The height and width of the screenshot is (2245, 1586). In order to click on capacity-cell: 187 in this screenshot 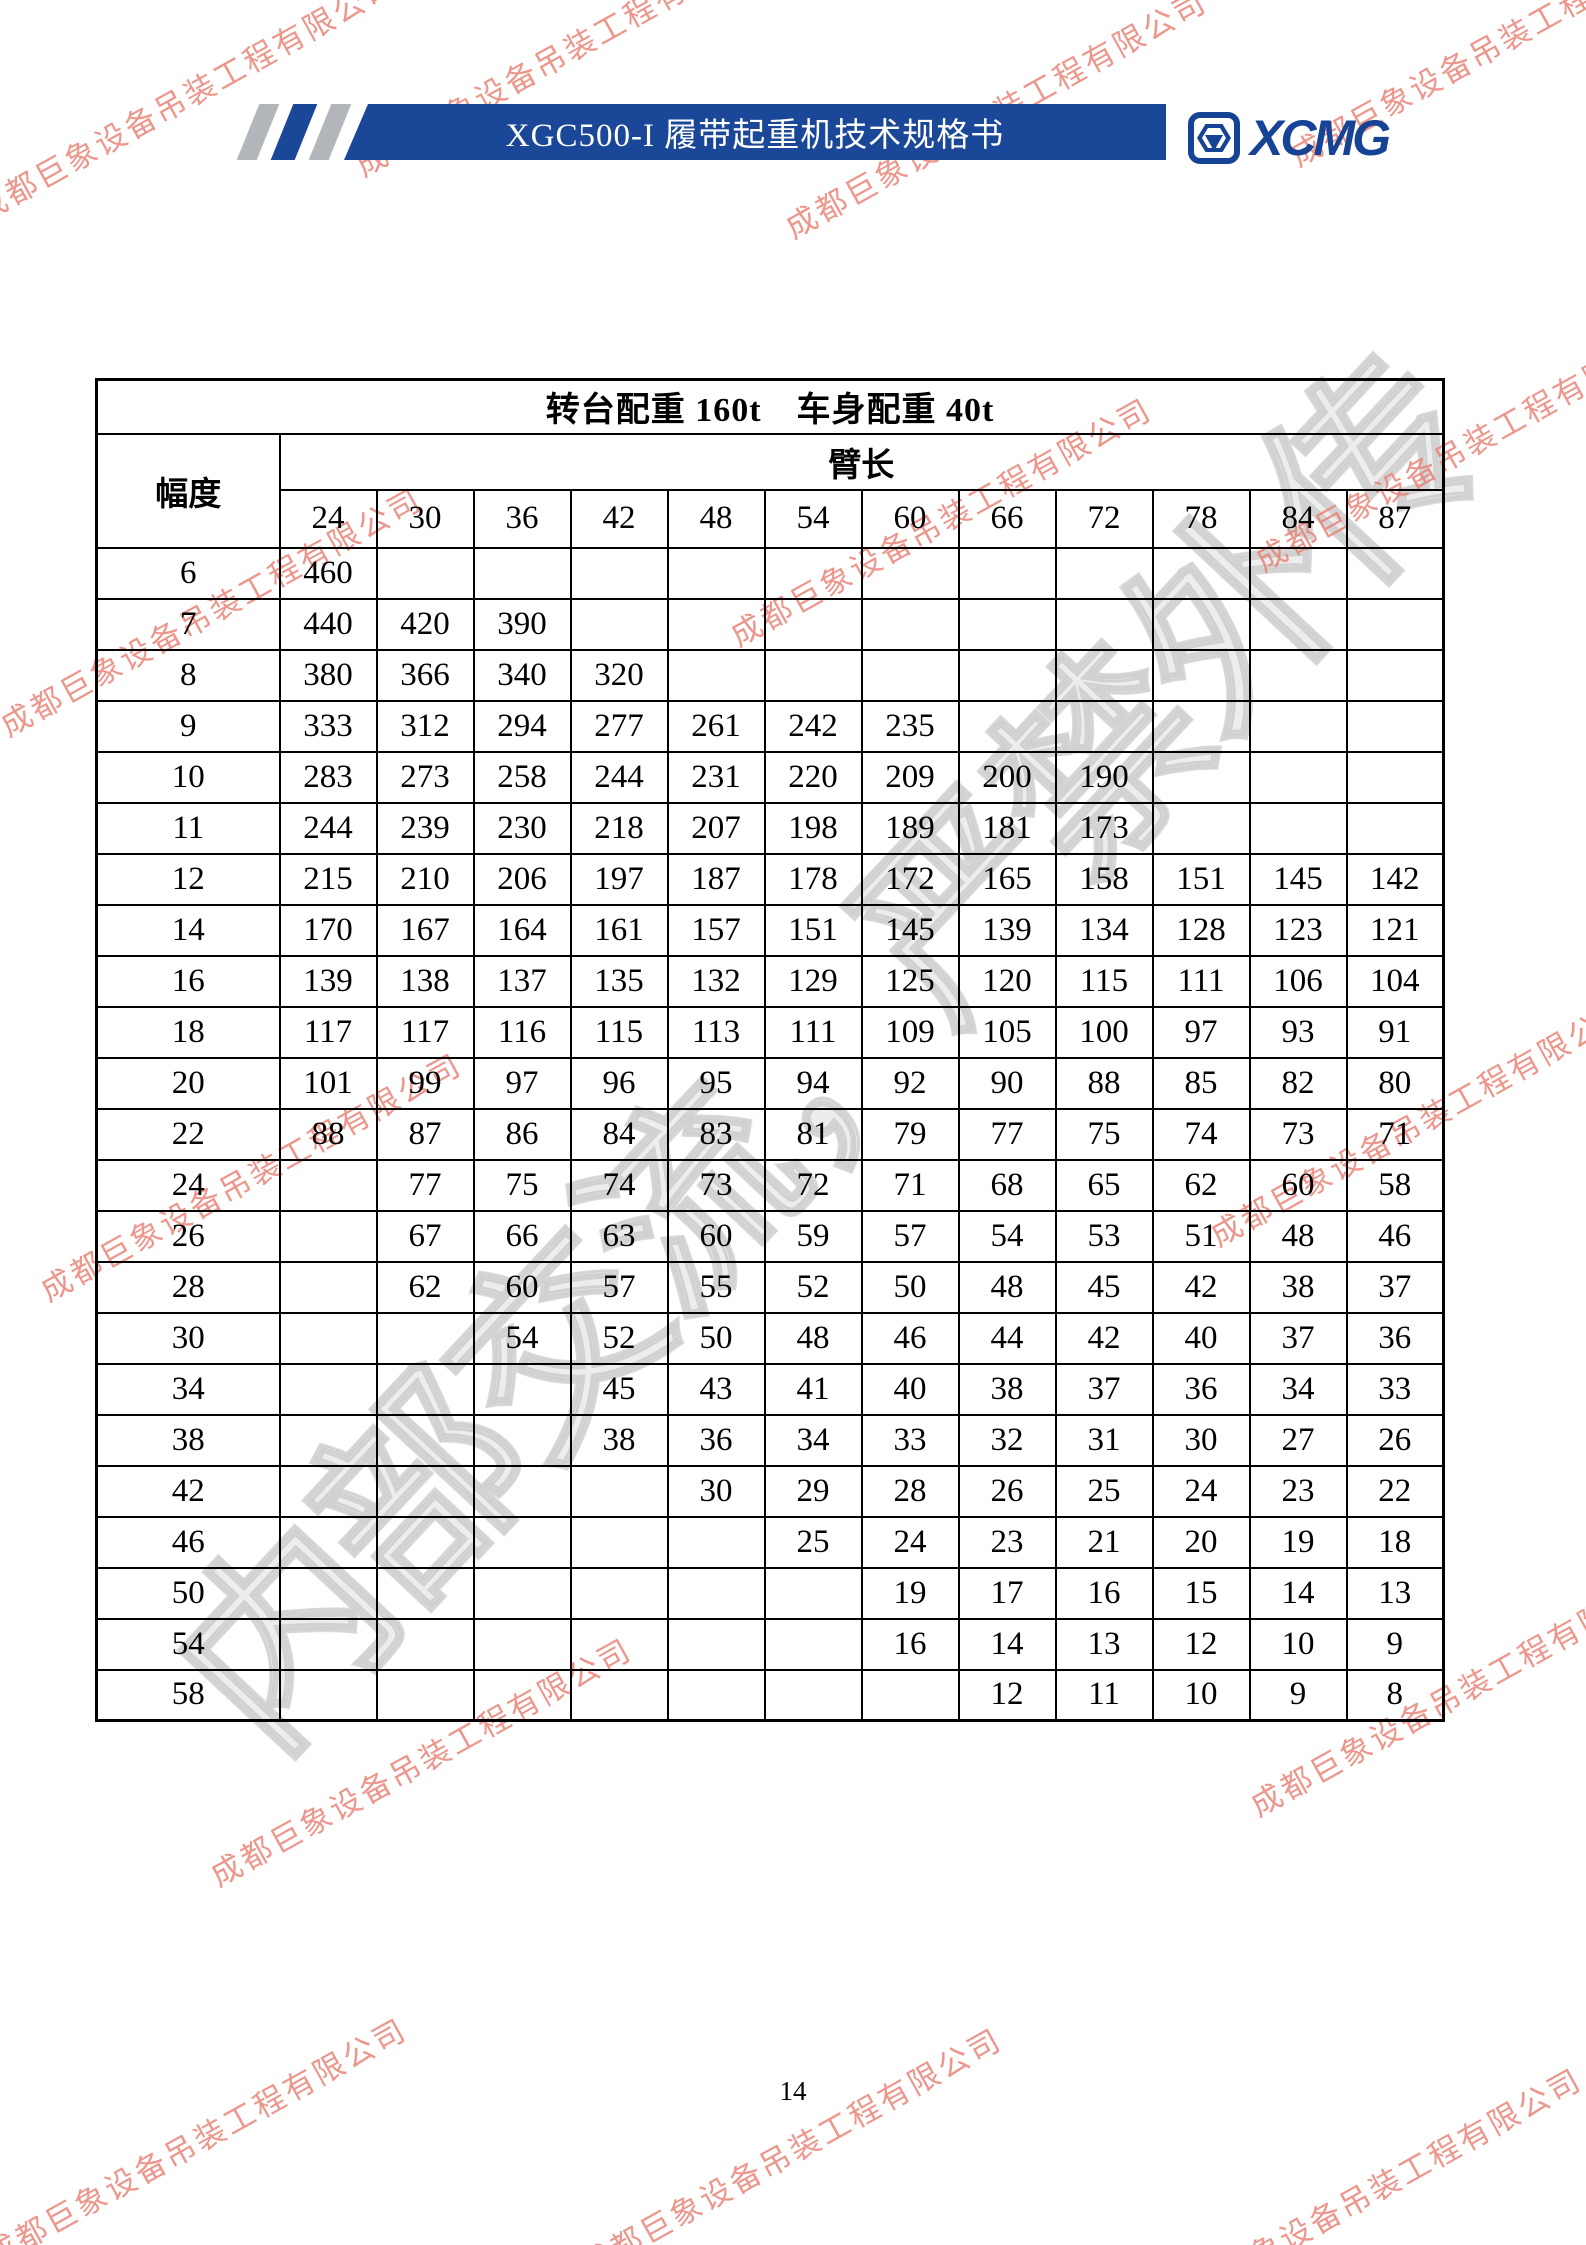, I will do `click(716, 879)`.